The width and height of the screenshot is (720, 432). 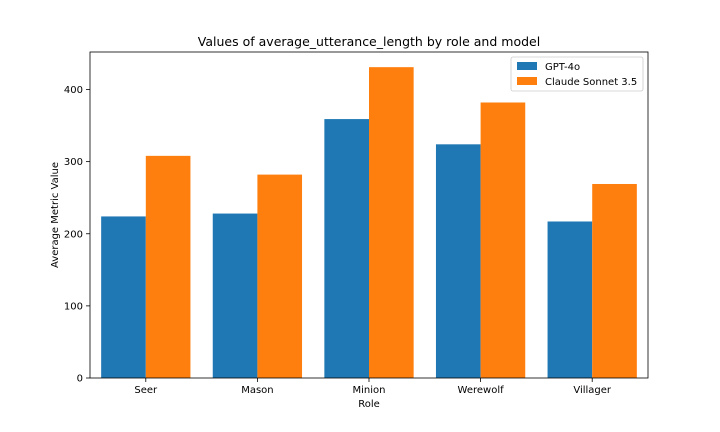 I want to click on bar-claude-sonnet-3-5-werewolf, so click(x=503, y=240).